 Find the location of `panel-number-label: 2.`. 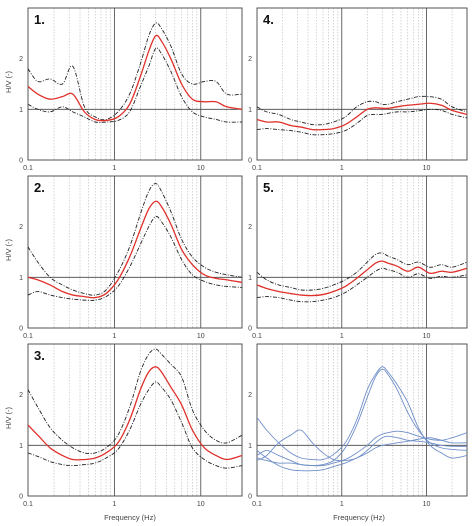

panel-number-label: 2. is located at coordinates (39, 187).